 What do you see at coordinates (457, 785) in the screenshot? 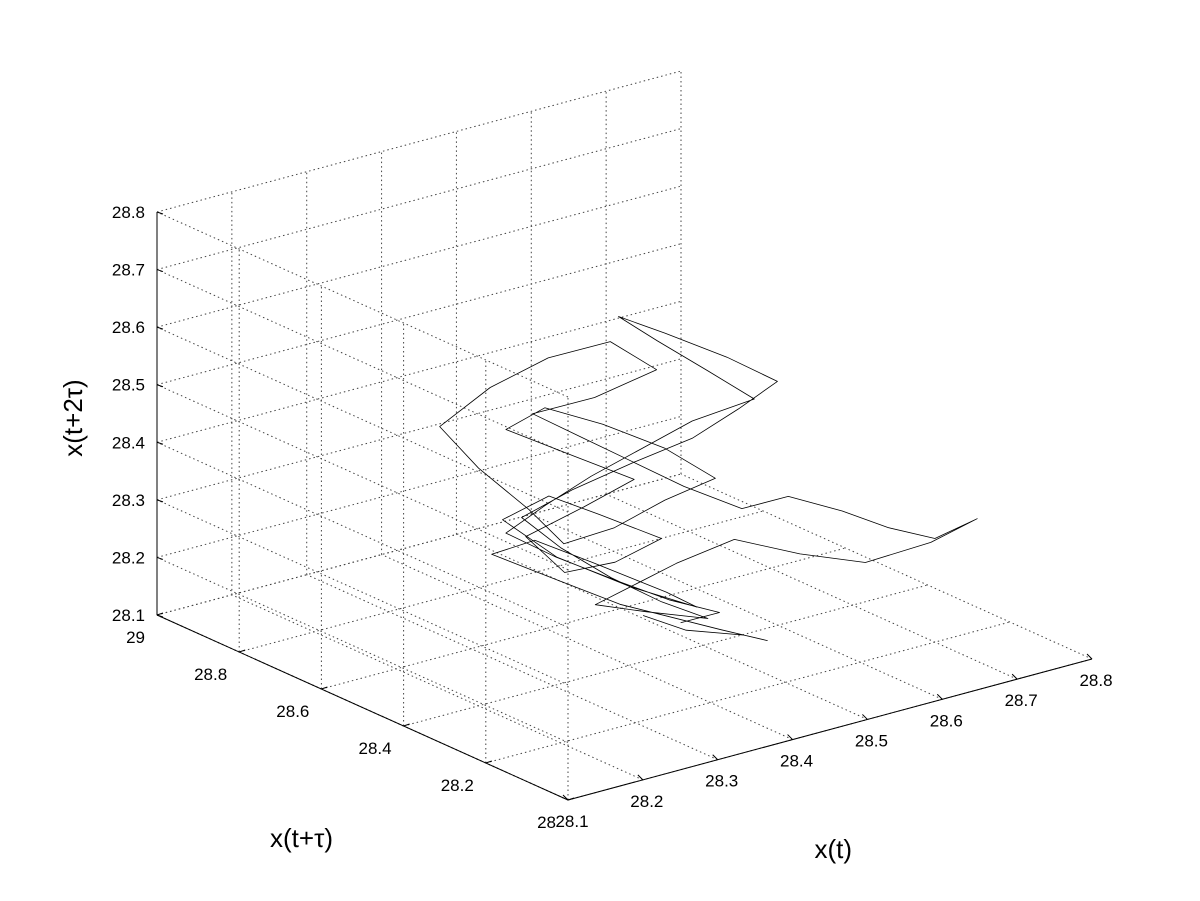
I see `y-tick-label: 28.2` at bounding box center [457, 785].